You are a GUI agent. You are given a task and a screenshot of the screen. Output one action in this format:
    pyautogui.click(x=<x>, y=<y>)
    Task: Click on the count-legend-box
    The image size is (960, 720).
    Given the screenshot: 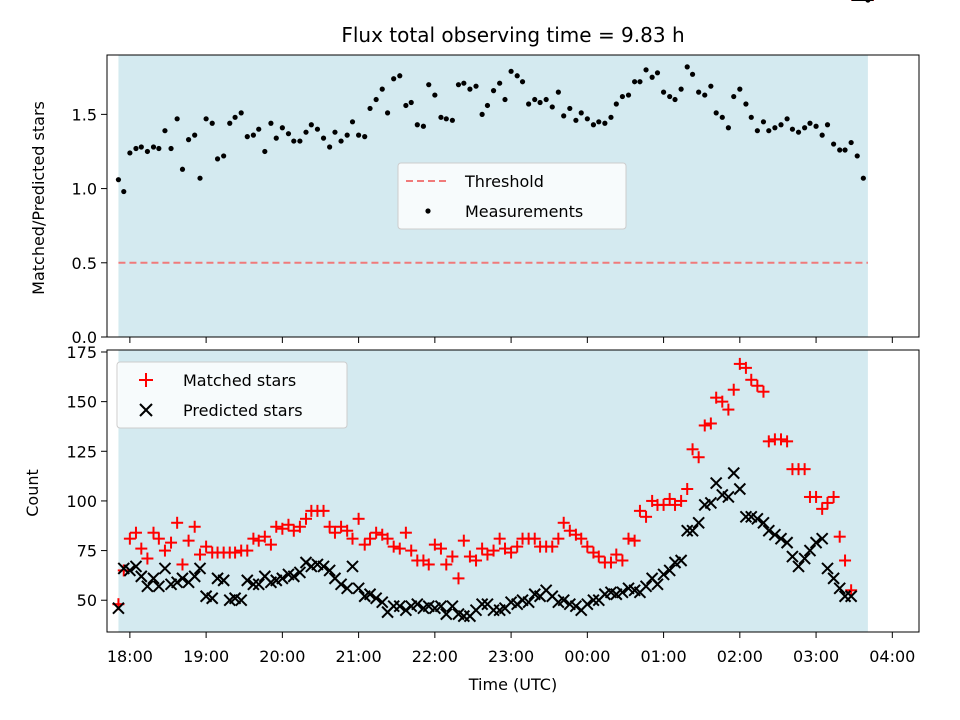 What is the action you would take?
    pyautogui.click(x=232, y=395)
    